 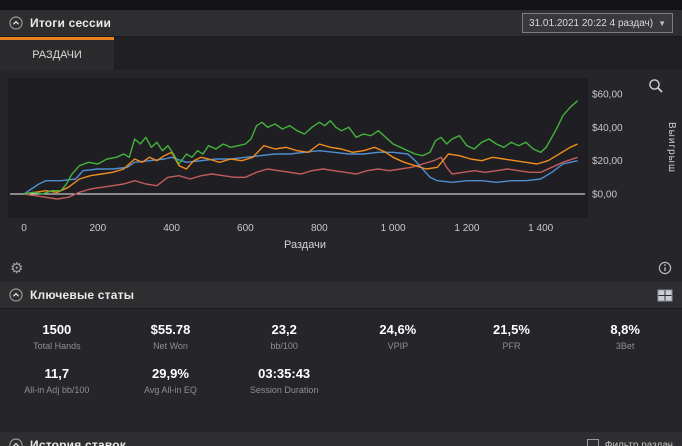 I want to click on svg-text: $0,00, so click(x=604, y=195).